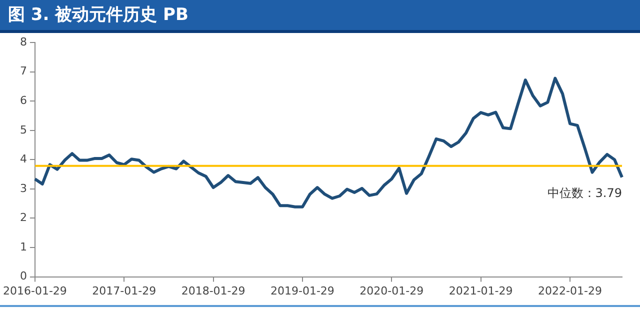  I want to click on x-tick-label: 2019-01-29, so click(302, 291).